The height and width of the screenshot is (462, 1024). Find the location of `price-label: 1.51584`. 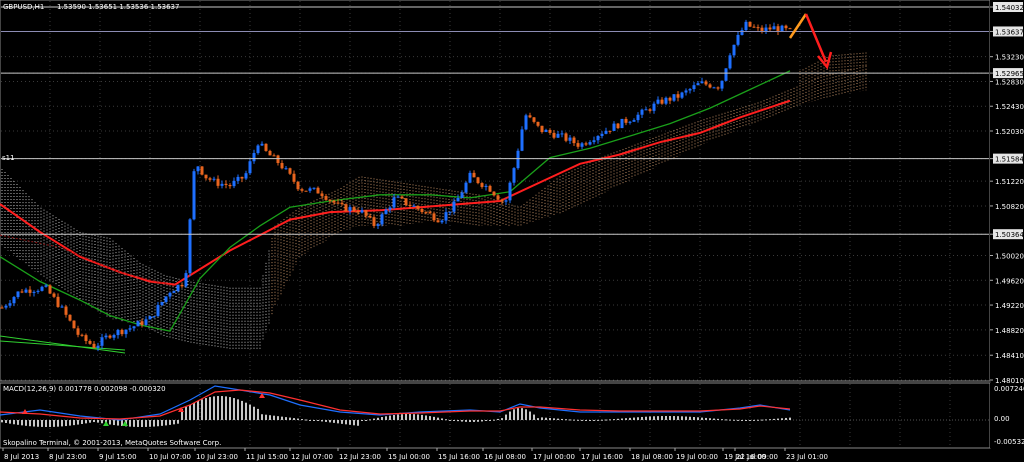

price-label: 1.51584 is located at coordinates (1009, 160).